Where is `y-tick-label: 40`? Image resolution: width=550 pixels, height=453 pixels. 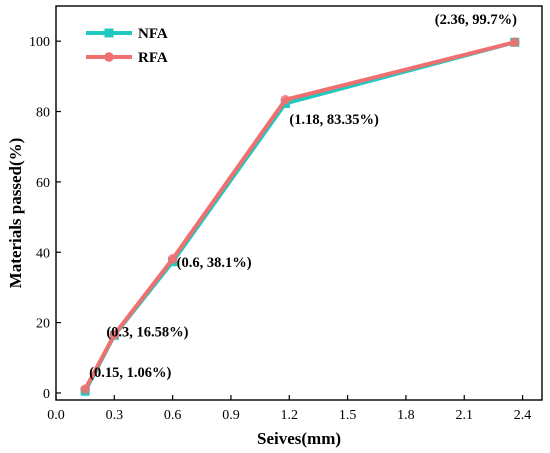
y-tick-label: 40 is located at coordinates (43, 253).